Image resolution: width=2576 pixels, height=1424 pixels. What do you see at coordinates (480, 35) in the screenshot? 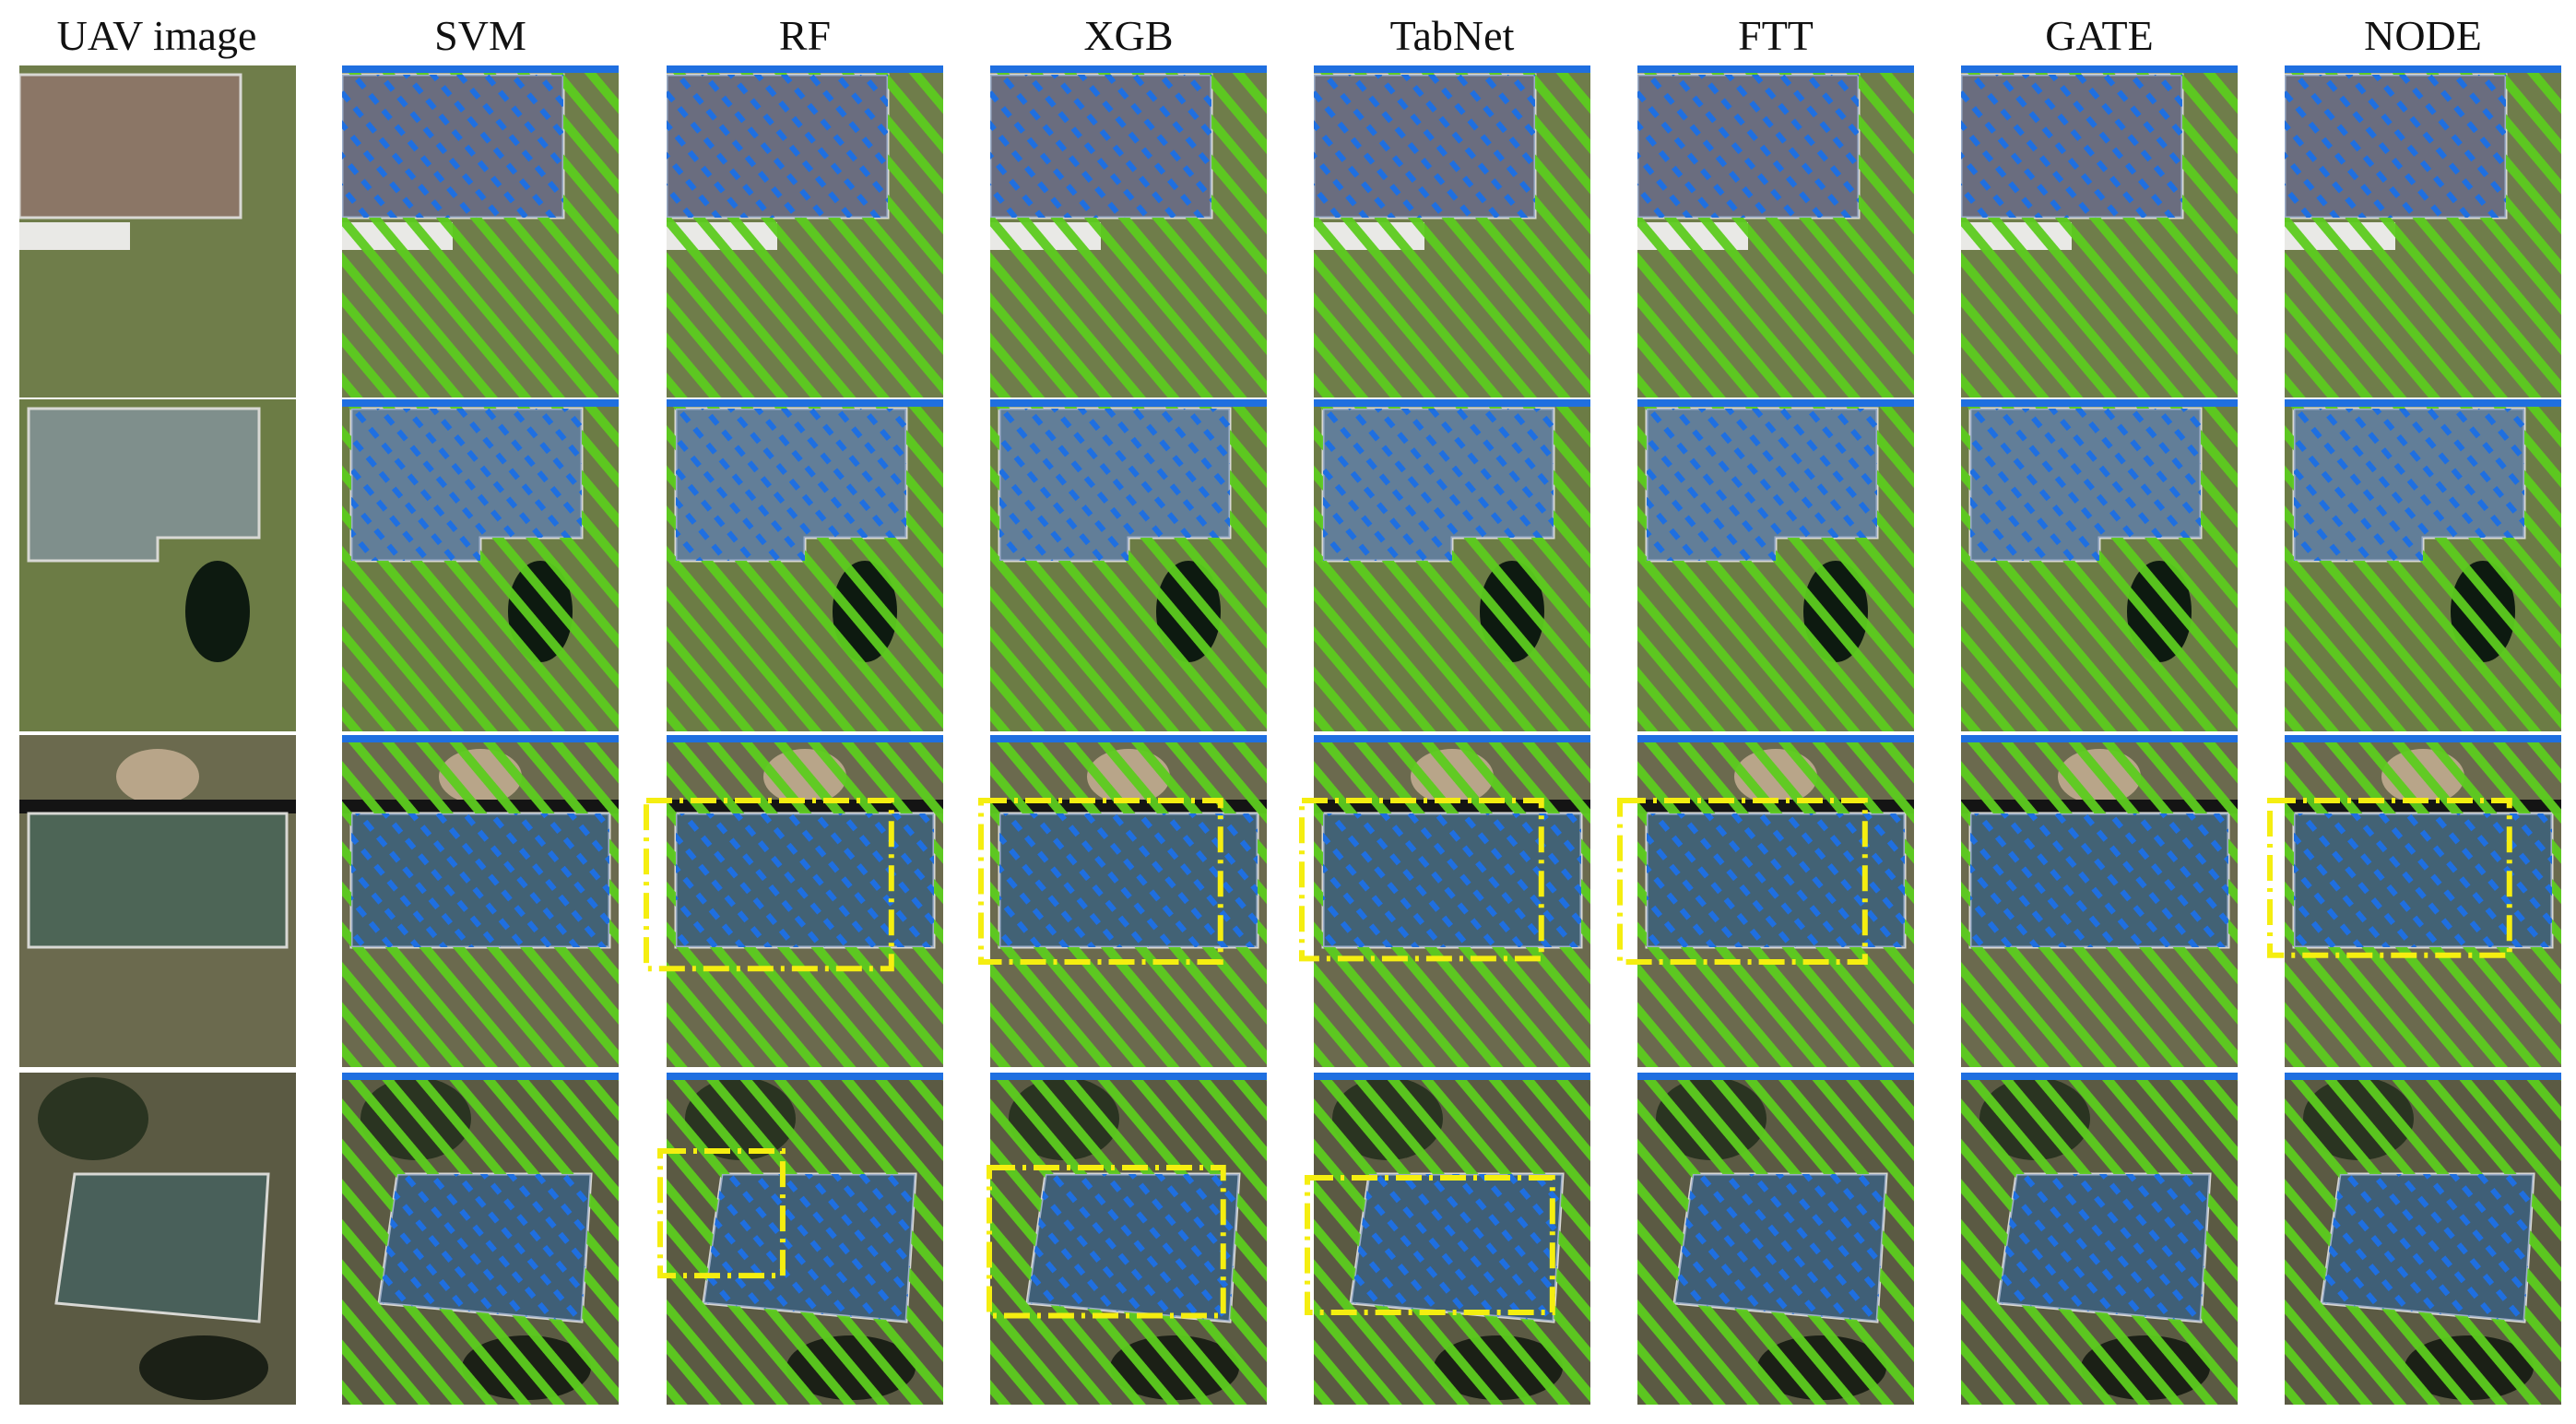
I see `header-svm: SVM` at bounding box center [480, 35].